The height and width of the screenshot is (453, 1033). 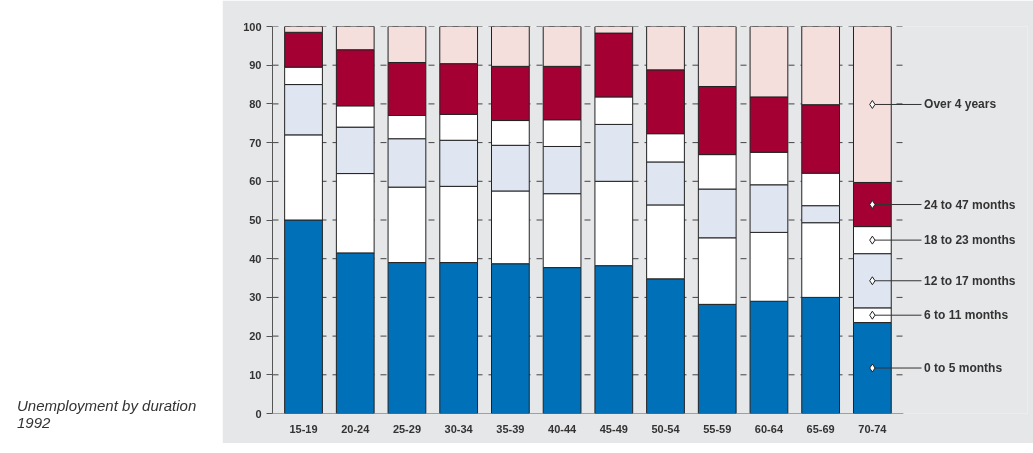 I want to click on text: Unemployment by duration 1992, so click(x=107, y=414).